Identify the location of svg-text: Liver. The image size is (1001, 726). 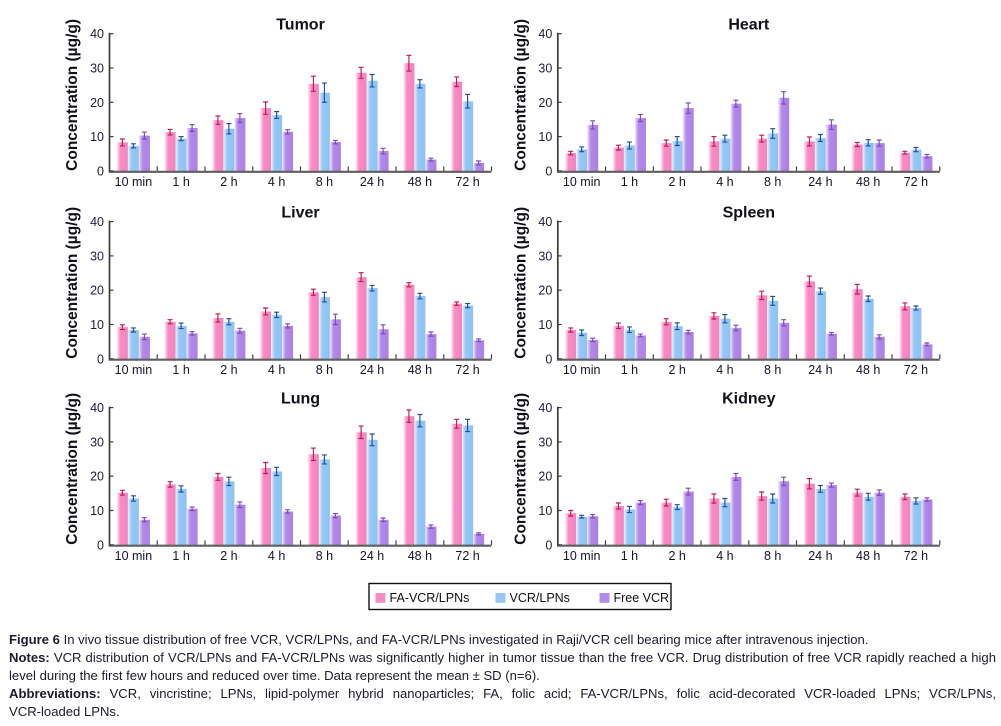
(300, 212).